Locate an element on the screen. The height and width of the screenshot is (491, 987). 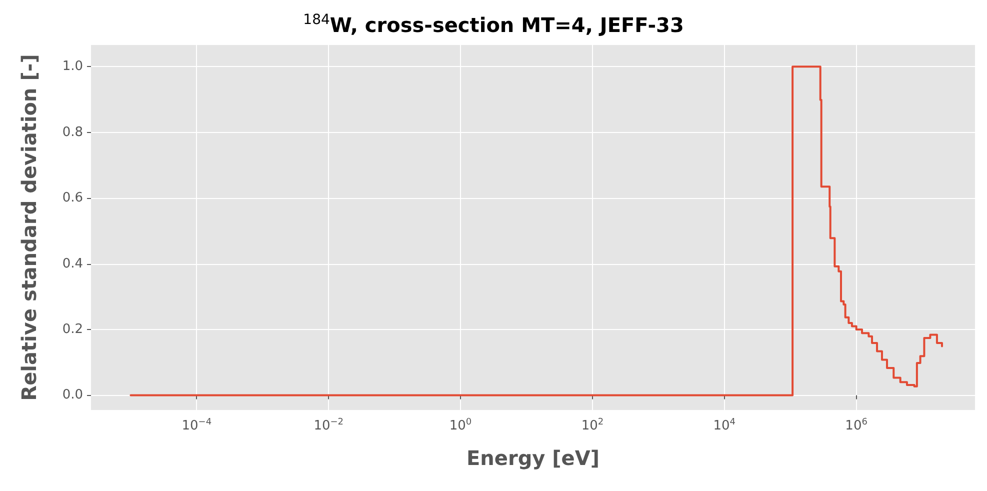
y-tick-label: 0.2 is located at coordinates (72, 330).